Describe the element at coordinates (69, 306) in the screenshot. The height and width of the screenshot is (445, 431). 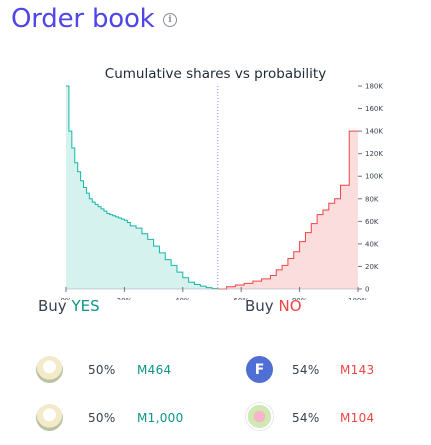
I see `buy-yes-heading: Buy YES` at that location.